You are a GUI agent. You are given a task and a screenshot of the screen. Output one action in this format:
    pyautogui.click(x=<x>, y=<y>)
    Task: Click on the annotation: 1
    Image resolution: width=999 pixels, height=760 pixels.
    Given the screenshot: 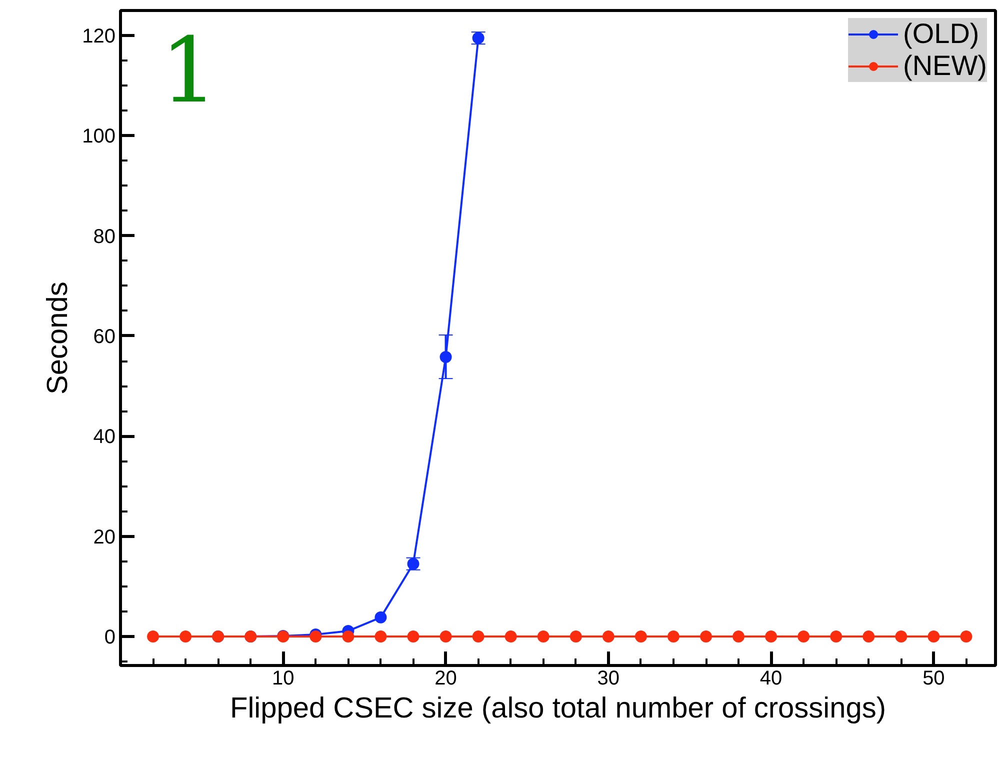 What is the action you would take?
    pyautogui.click(x=189, y=71)
    